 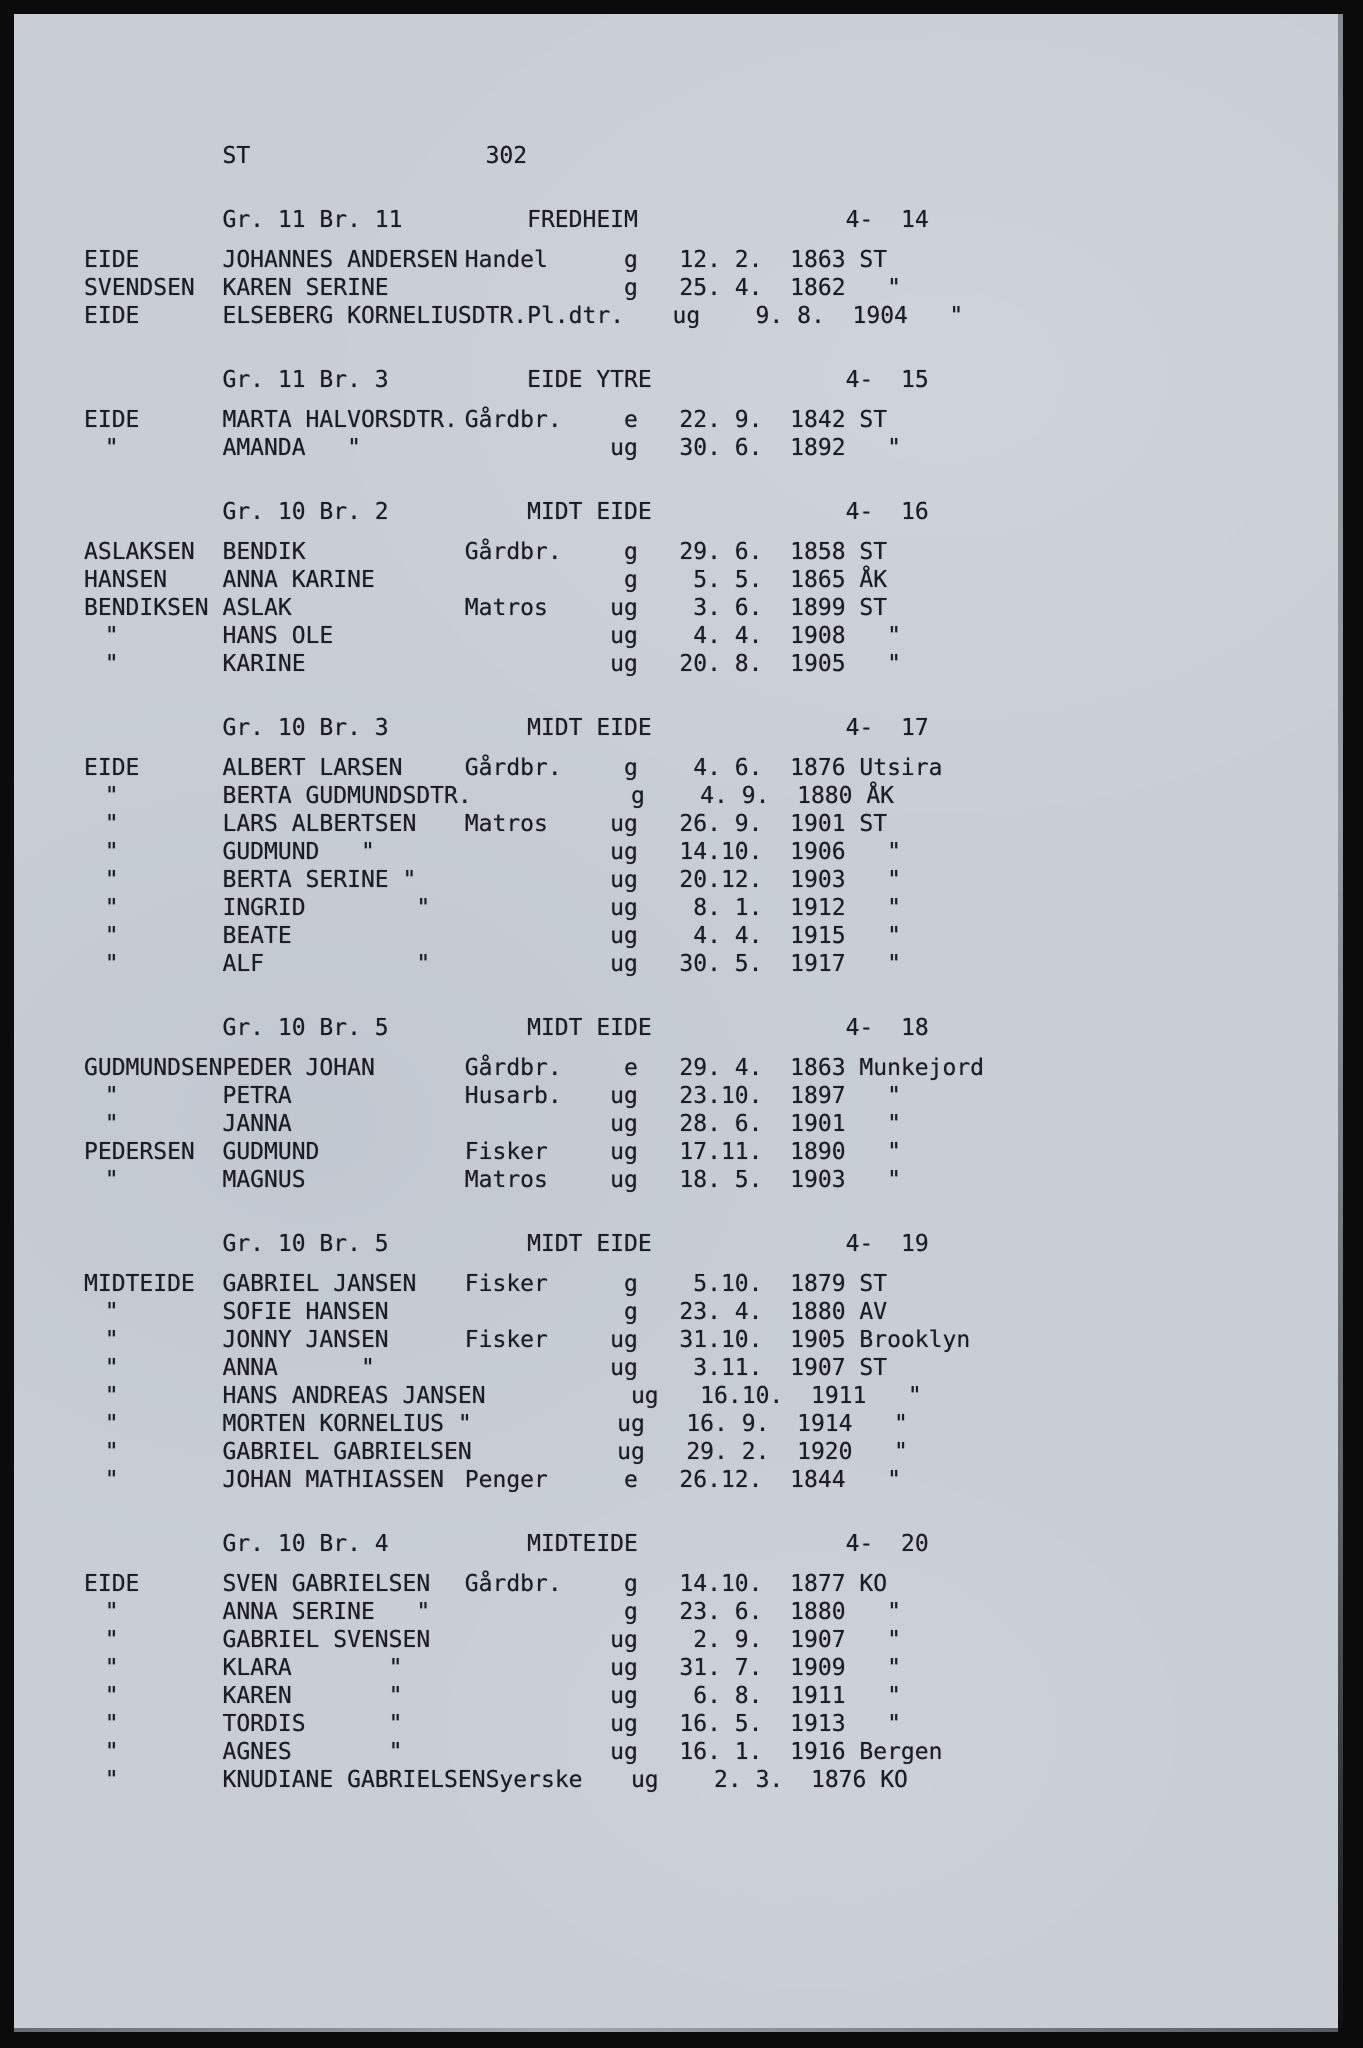 What do you see at coordinates (700, 636) in the screenshot?
I see `birth-day-cell: 4` at bounding box center [700, 636].